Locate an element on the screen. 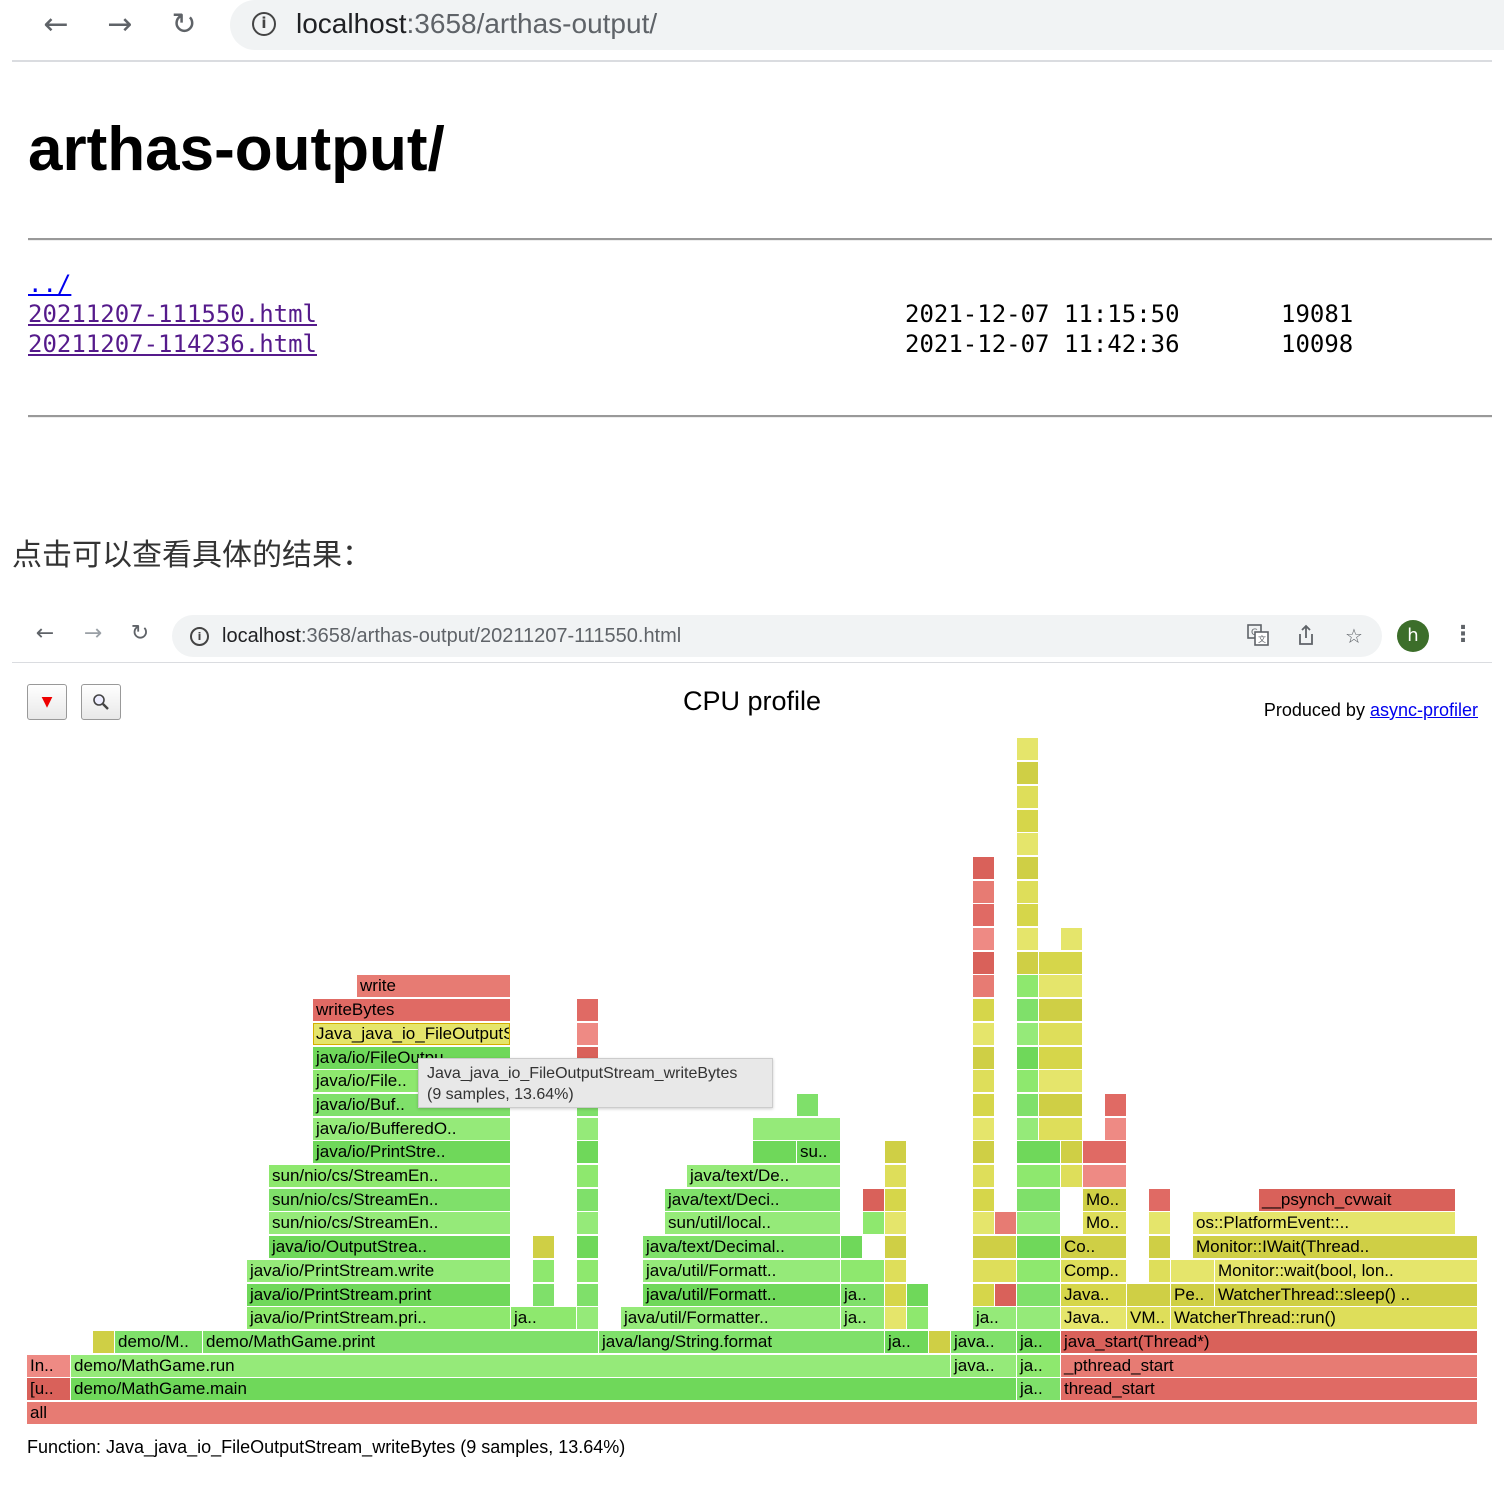 Image resolution: width=1504 pixels, height=1492 pixels. flame-frame: Mo.. is located at coordinates (1104, 1200).